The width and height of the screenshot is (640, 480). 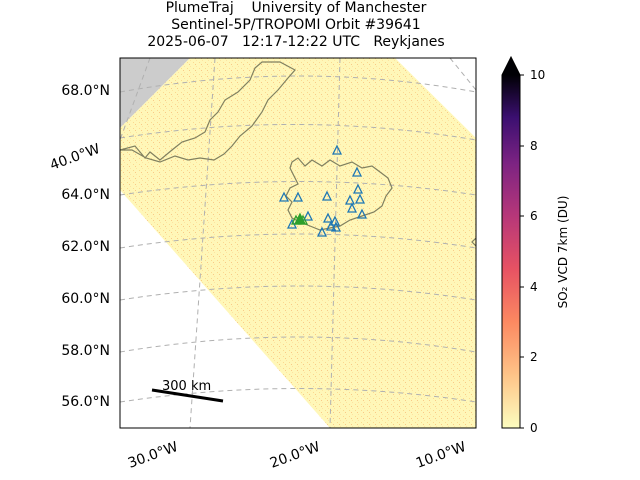 I want to click on lon-label-40w: 40.0°W, so click(x=75, y=157).